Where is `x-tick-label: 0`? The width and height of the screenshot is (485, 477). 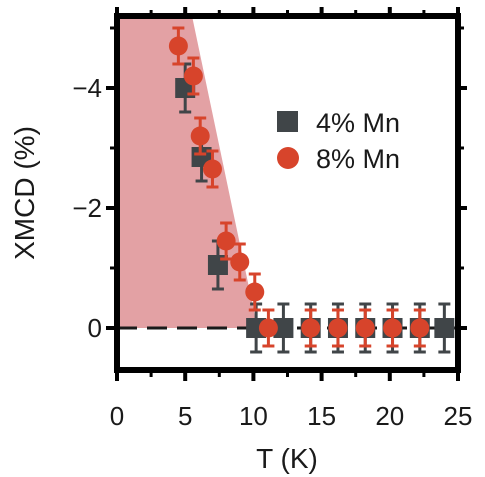 x-tick-label: 0 is located at coordinates (117, 416).